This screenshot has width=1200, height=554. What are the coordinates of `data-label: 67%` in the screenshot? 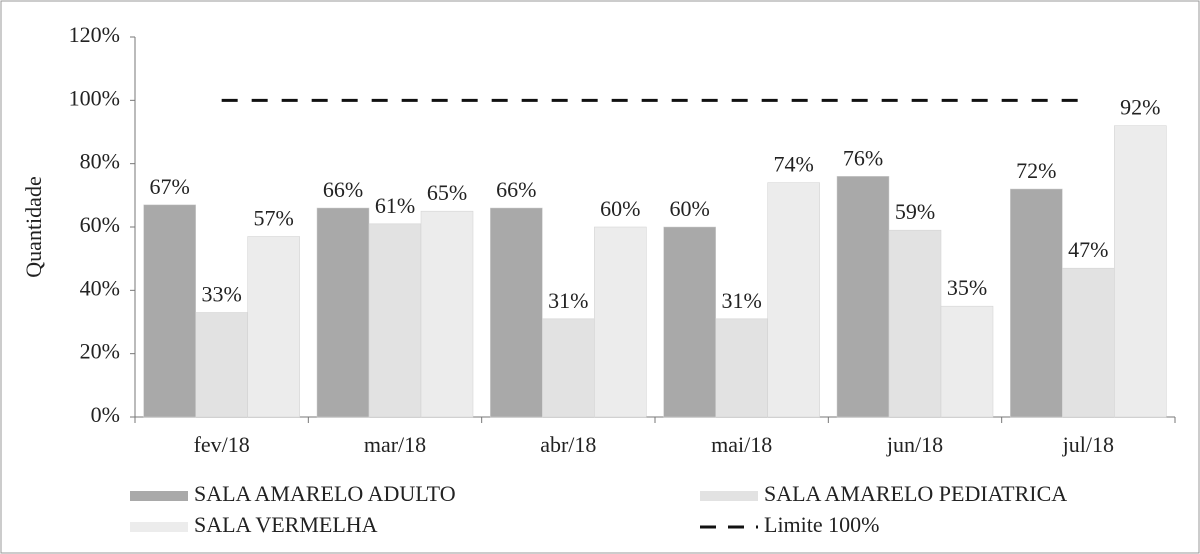 It's located at (170, 186).